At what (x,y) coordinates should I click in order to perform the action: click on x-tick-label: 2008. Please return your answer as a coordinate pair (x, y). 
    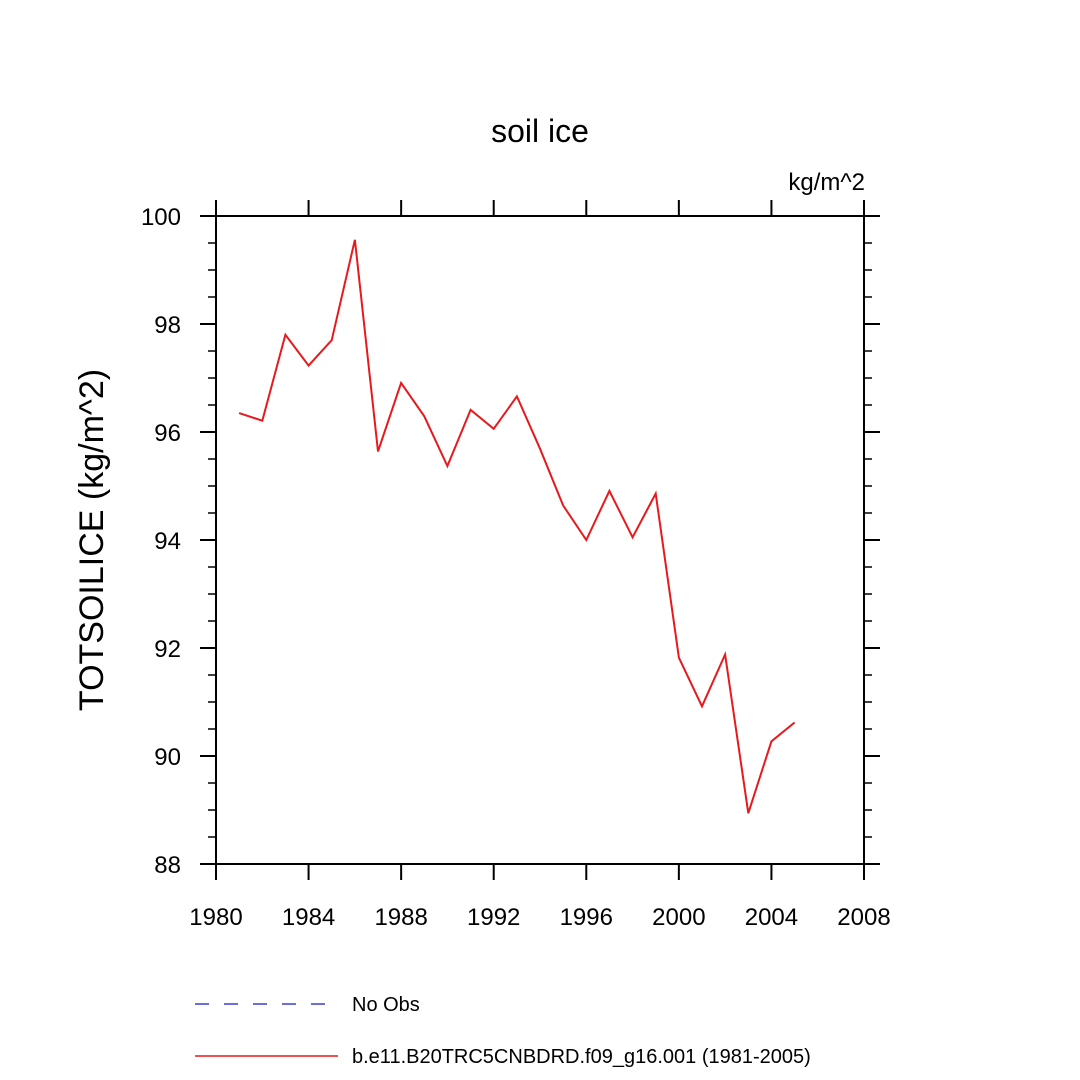
    Looking at the image, I should click on (863, 917).